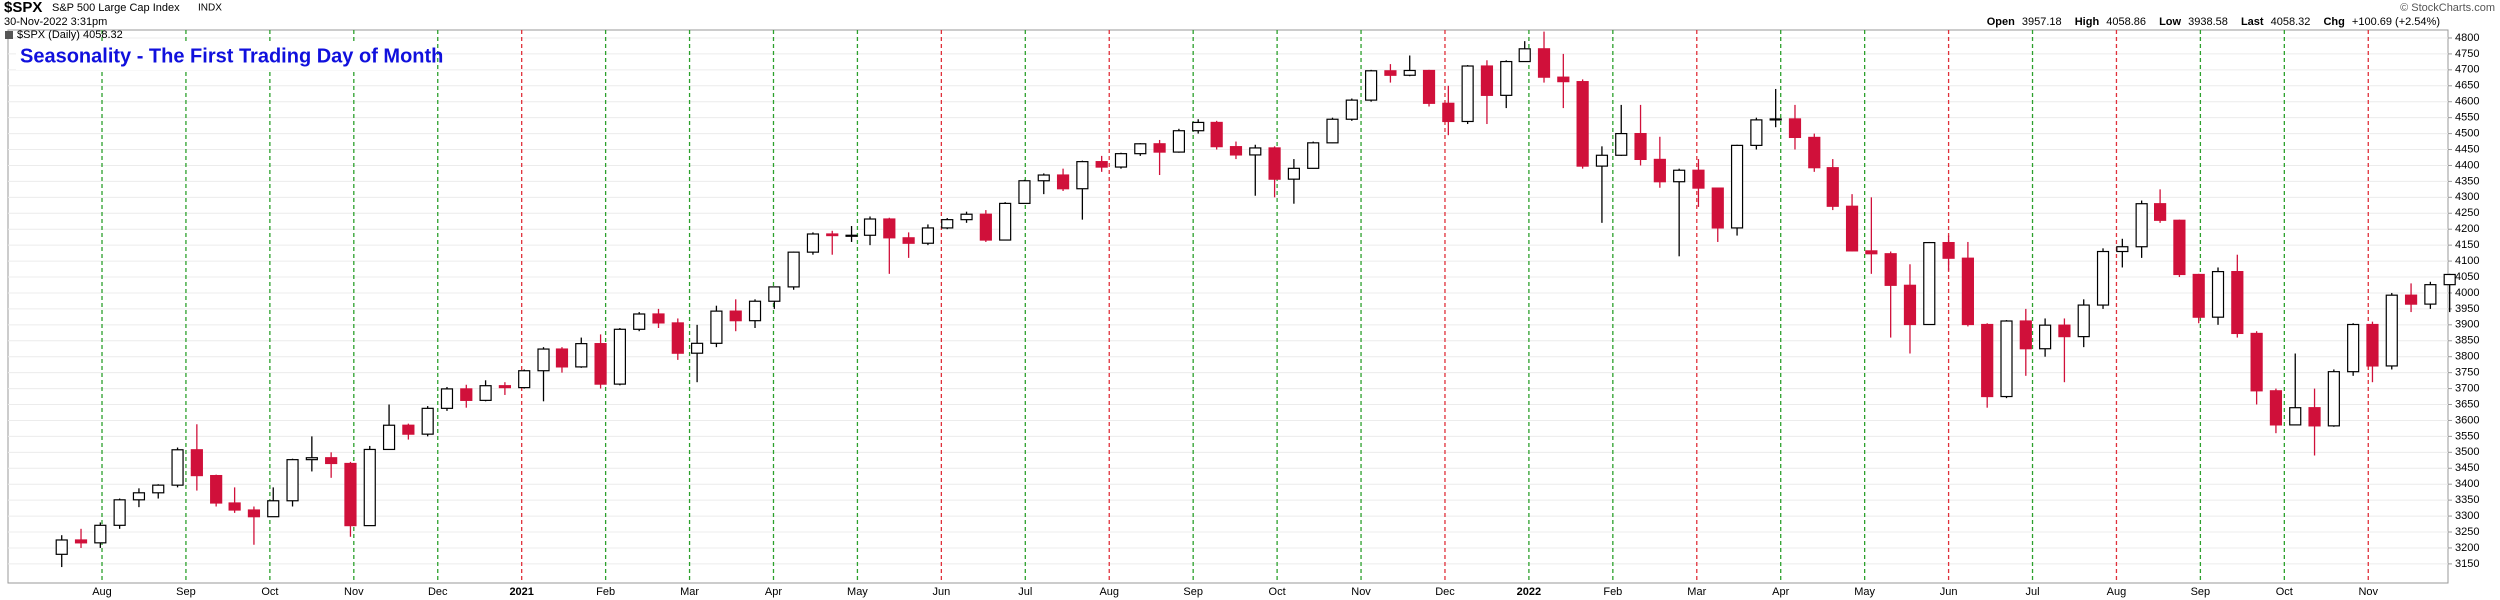 The width and height of the screenshot is (2500, 600). What do you see at coordinates (2201, 592) in the screenshot?
I see `x-tick-label: Sep` at bounding box center [2201, 592].